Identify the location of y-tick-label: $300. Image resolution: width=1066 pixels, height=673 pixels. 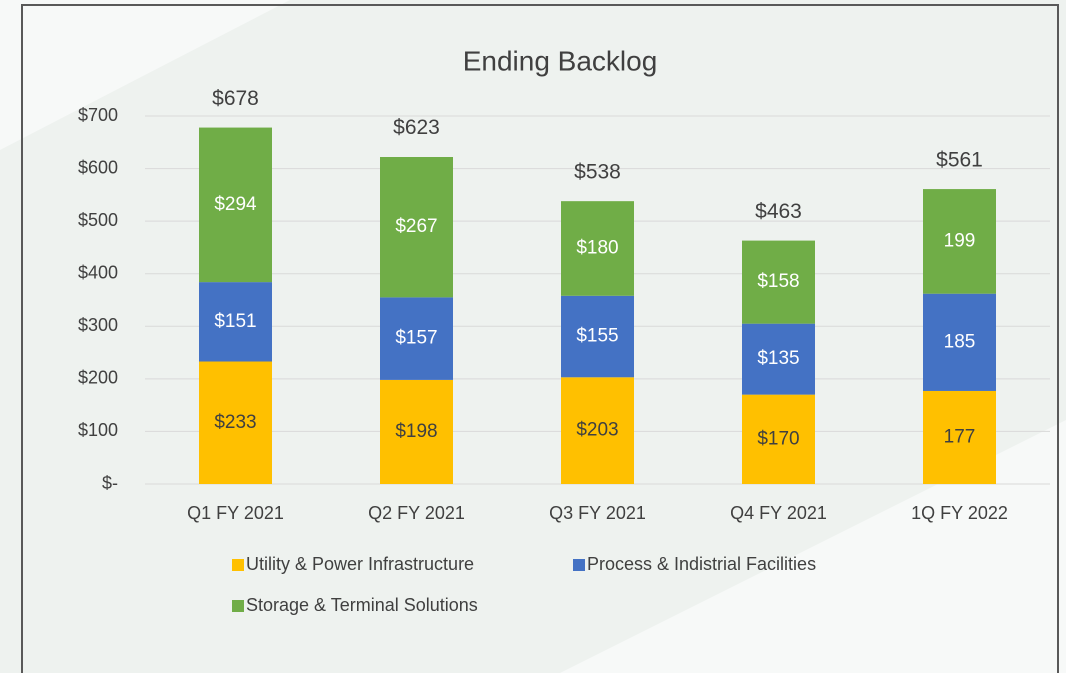
(98, 325).